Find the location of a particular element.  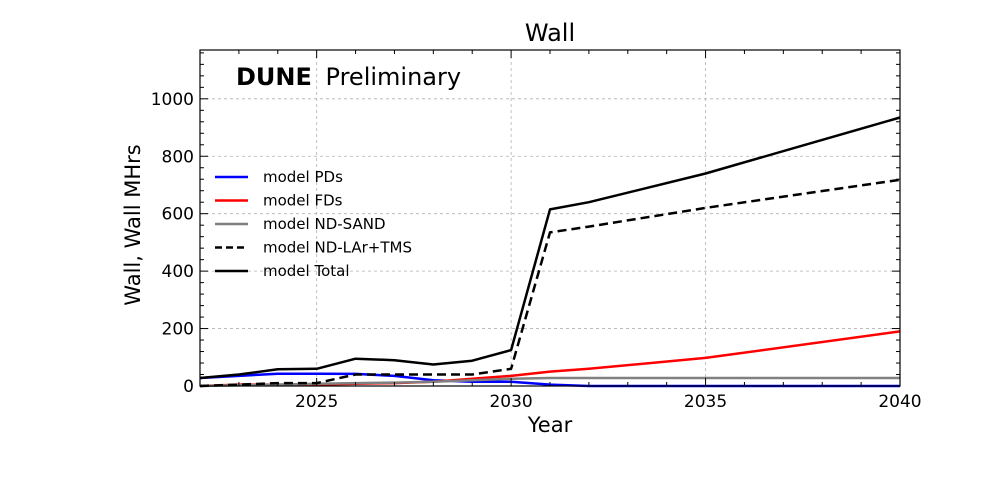

legend-label: model FDs is located at coordinates (303, 201).